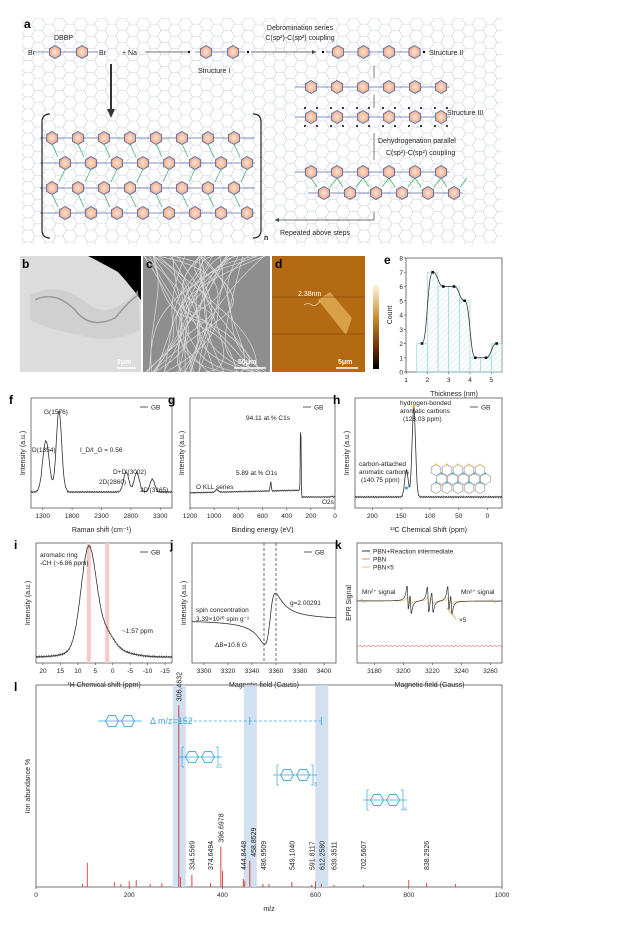 This screenshot has height=938, width=631. Describe the element at coordinates (315, 785) in the screenshot. I see `repeat-subscript: 3` at that location.